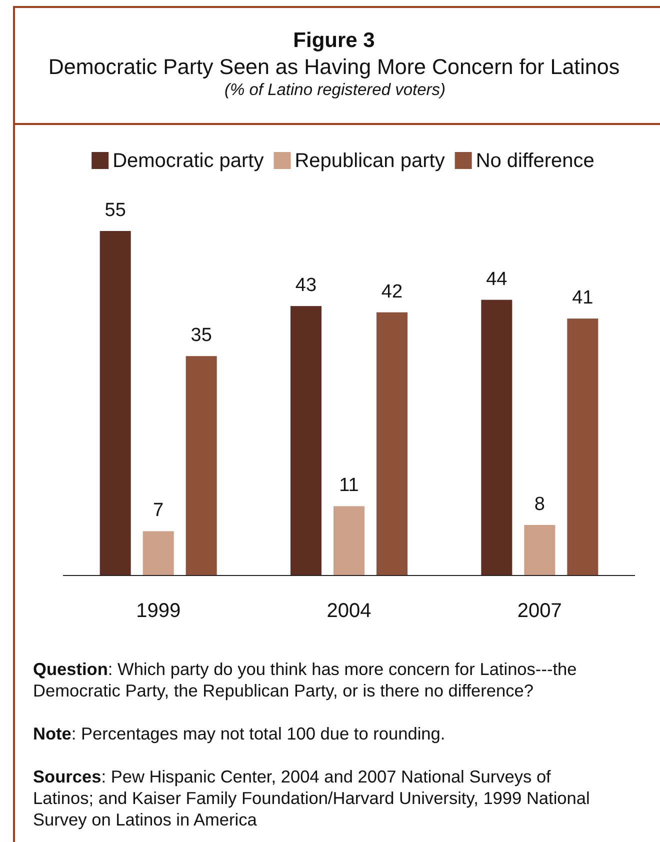 This screenshot has height=842, width=660. Describe the element at coordinates (158, 611) in the screenshot. I see `x-tick-label: 1999` at that location.